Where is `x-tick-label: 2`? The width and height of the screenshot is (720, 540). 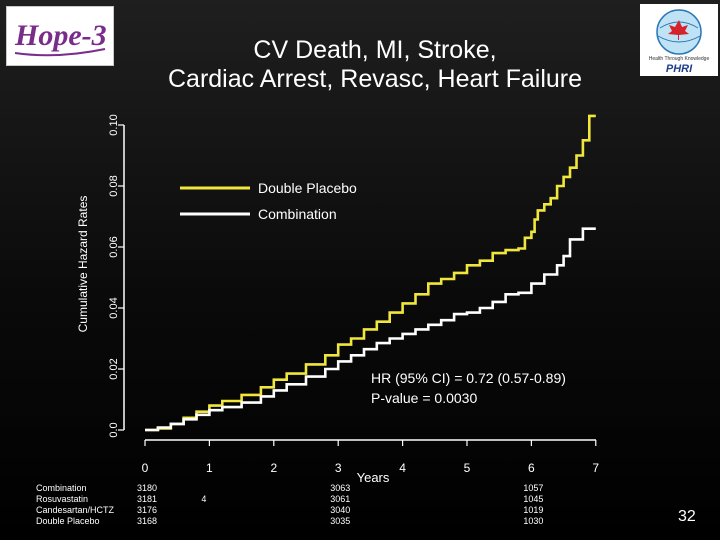 x-tick-label: 2 is located at coordinates (273, 468).